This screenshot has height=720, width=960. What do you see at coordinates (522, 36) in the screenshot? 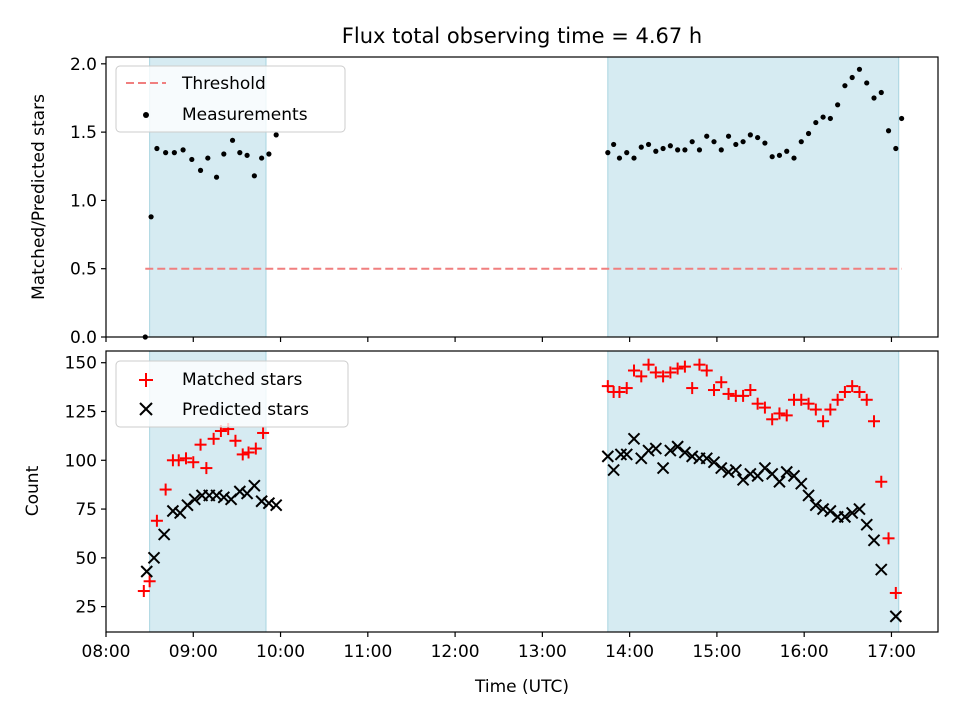
I see `figure-title: Flux total observing time = 4.67 h` at bounding box center [522, 36].